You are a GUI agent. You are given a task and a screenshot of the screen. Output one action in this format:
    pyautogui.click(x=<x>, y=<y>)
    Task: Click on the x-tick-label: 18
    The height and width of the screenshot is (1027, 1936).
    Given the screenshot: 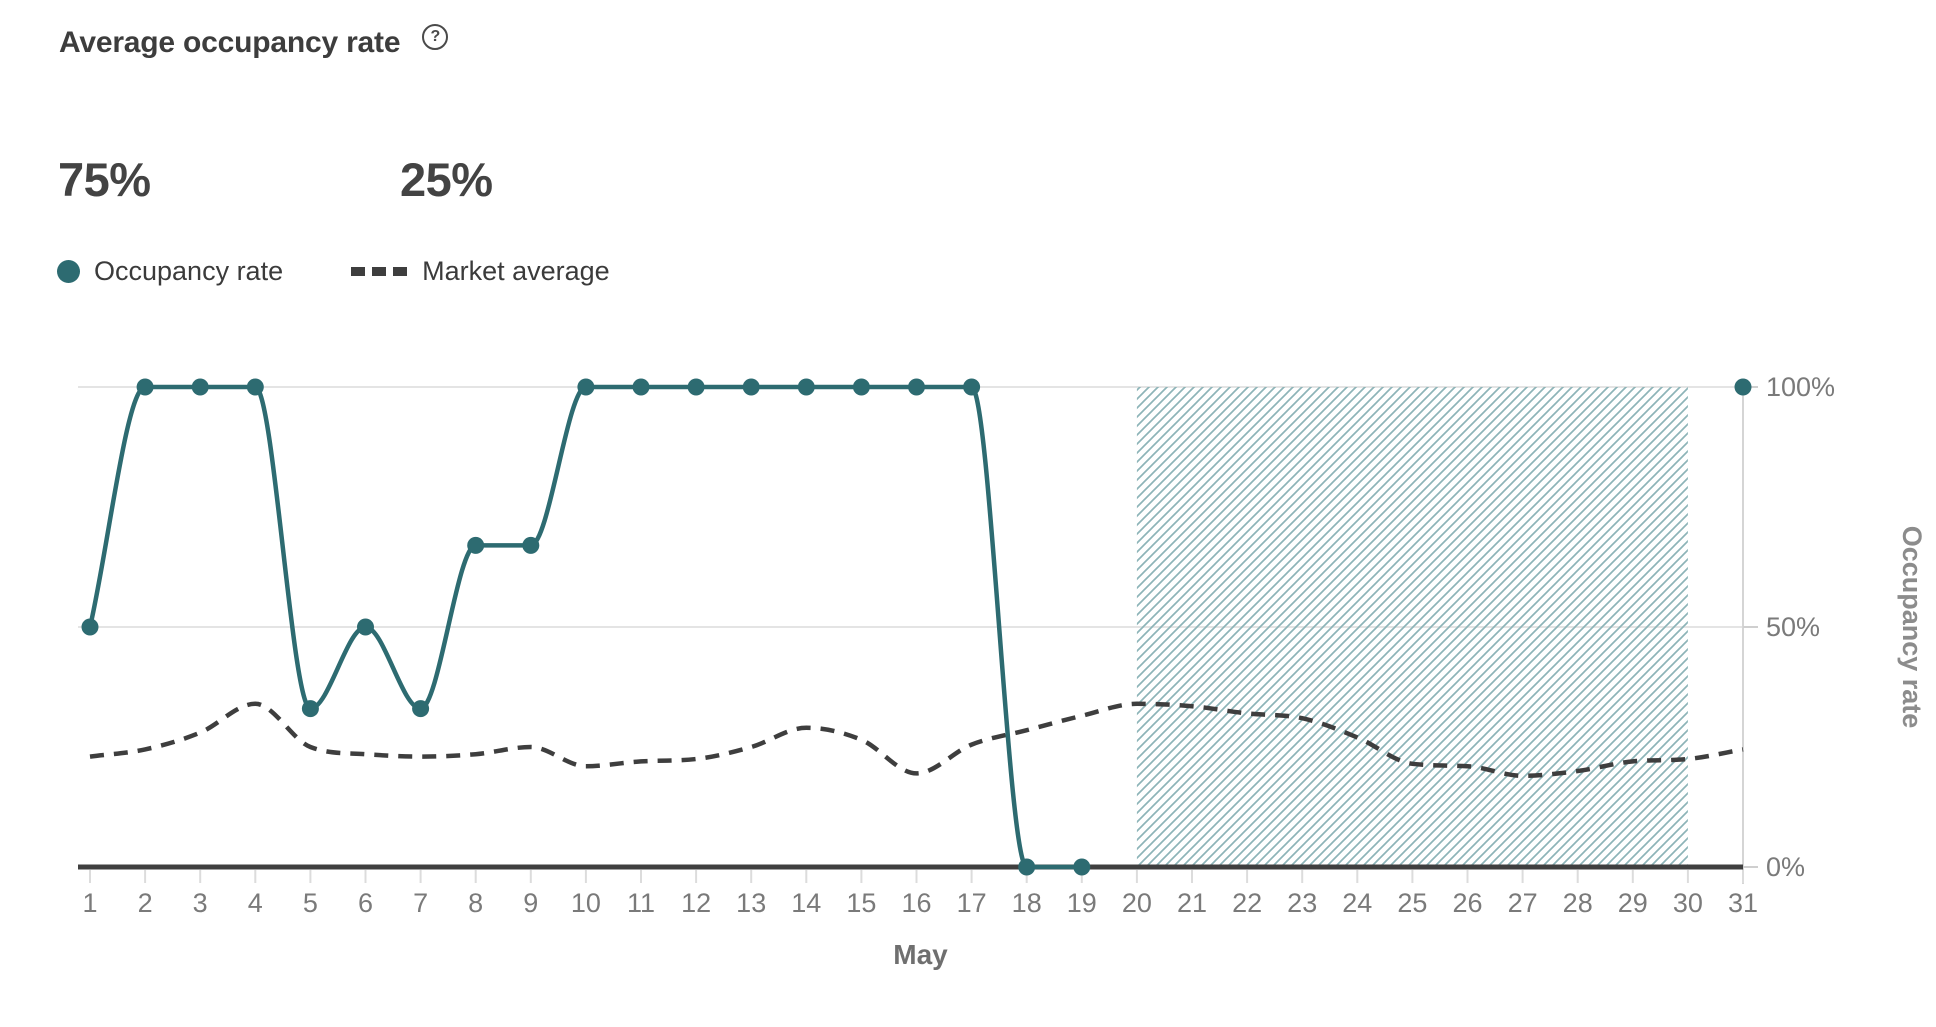 What is the action you would take?
    pyautogui.click(x=1027, y=903)
    